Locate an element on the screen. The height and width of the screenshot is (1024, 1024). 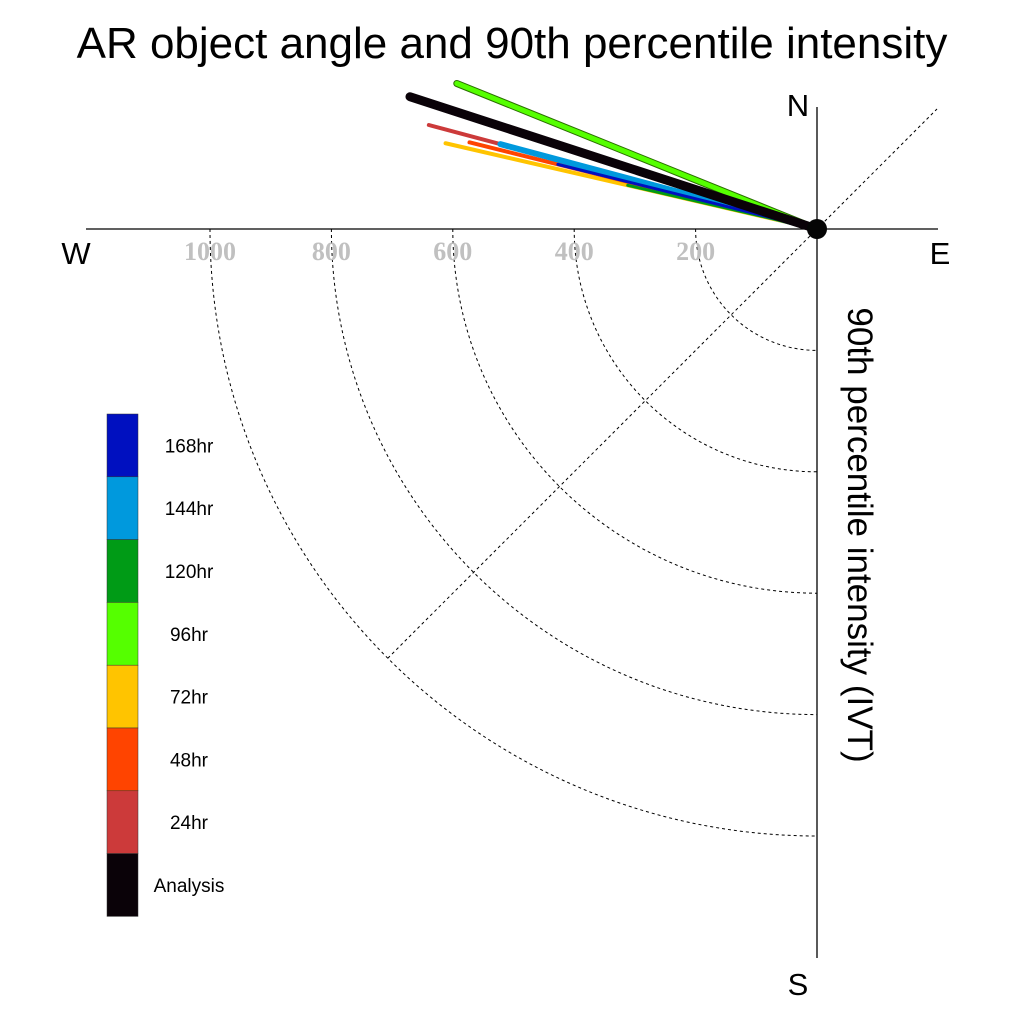
legend-swatch-72hr is located at coordinates (122, 696).